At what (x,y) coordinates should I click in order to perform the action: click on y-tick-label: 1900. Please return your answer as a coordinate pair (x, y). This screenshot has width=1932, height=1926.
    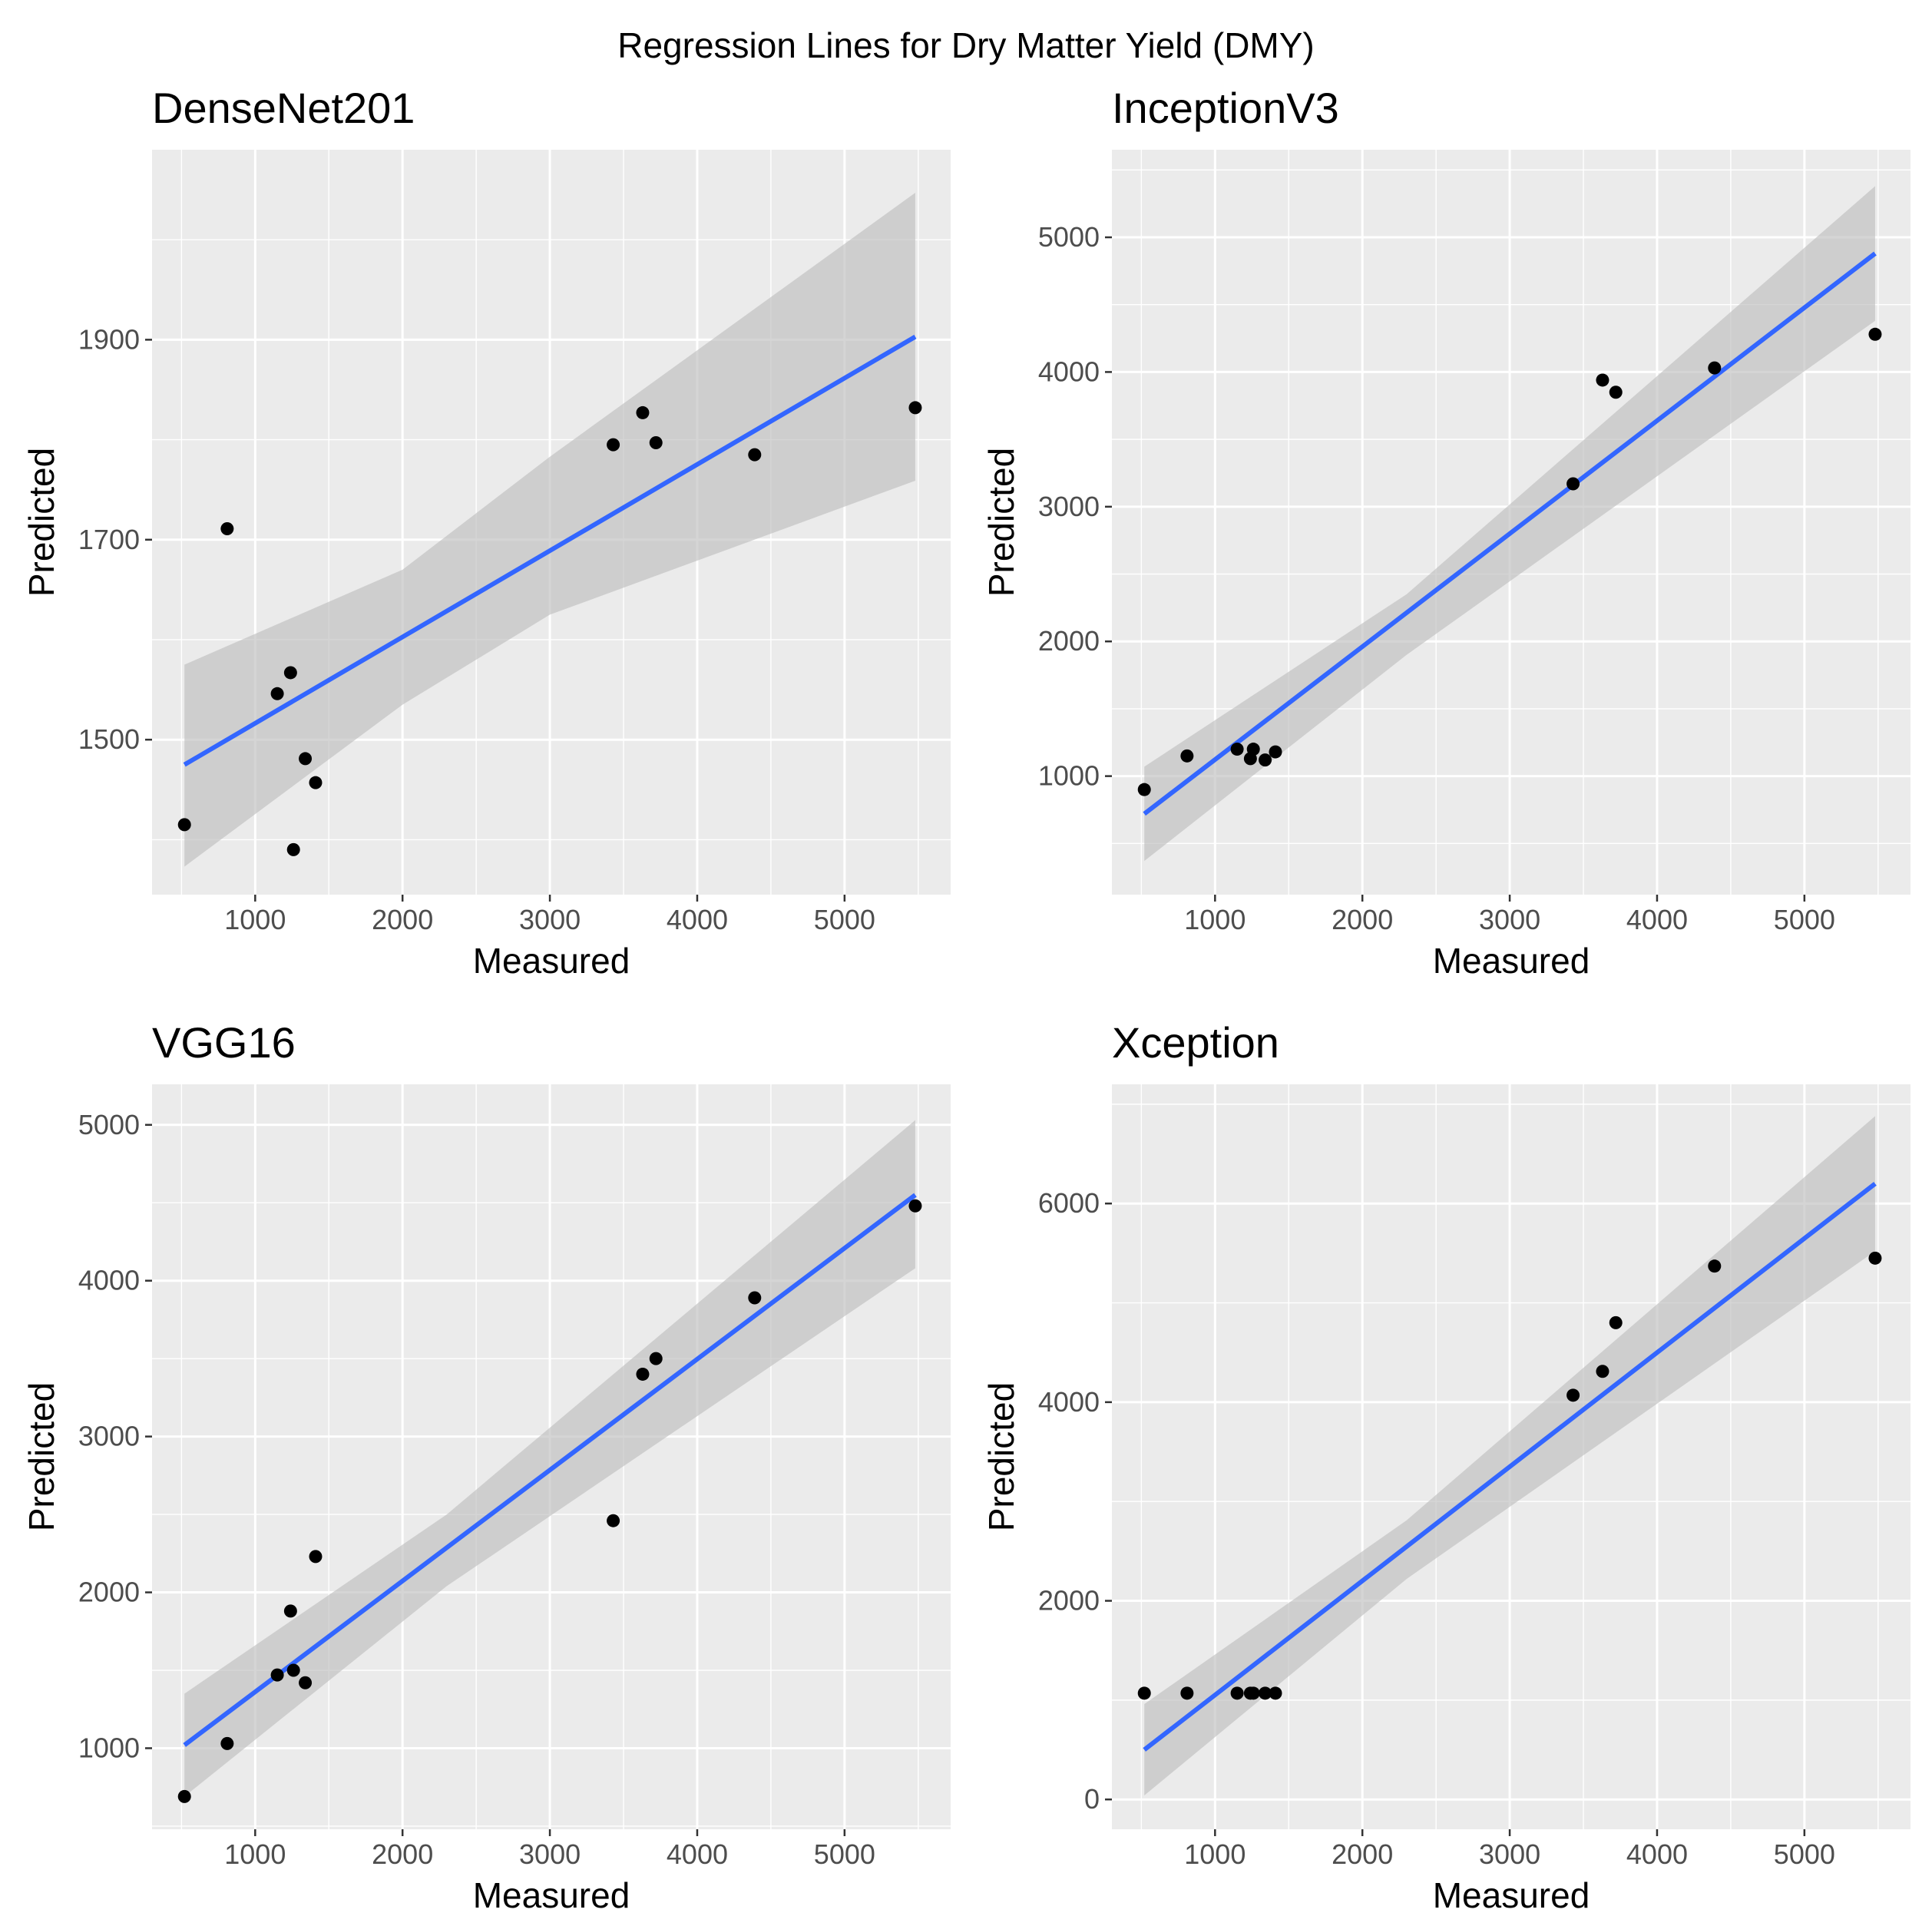
    Looking at the image, I should click on (109, 339).